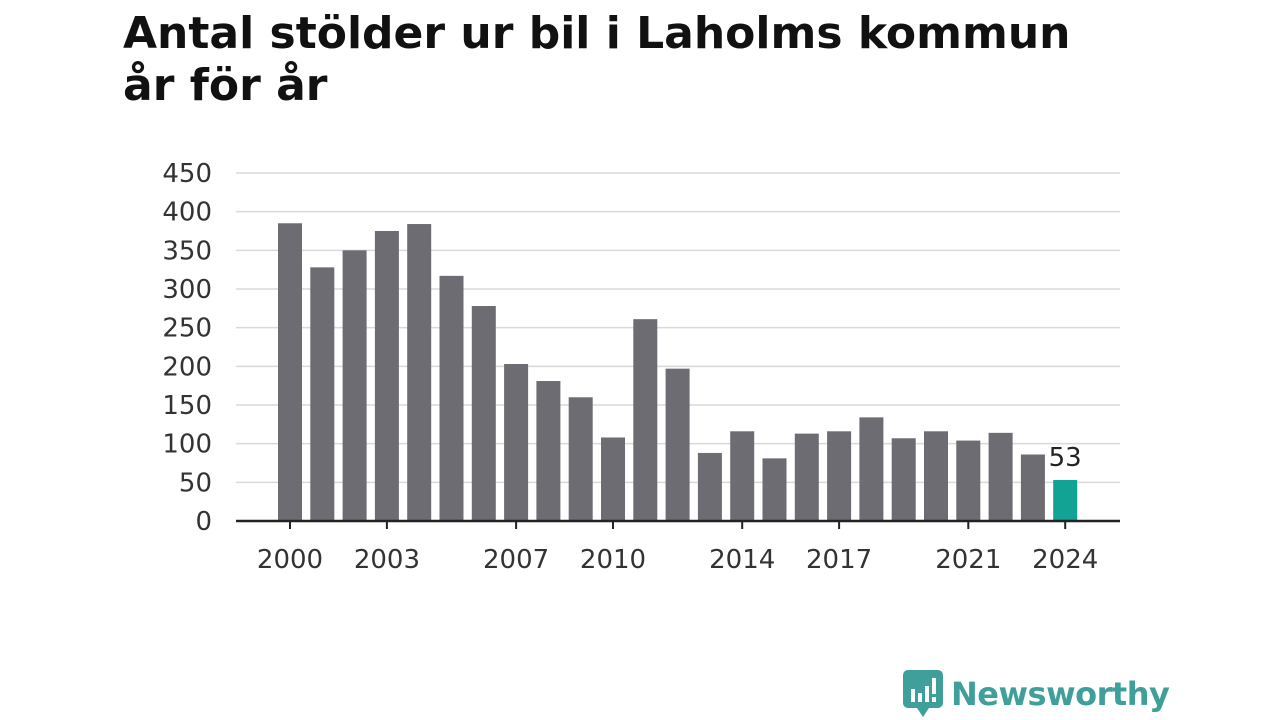 The height and width of the screenshot is (720, 1280). What do you see at coordinates (187, 251) in the screenshot?
I see `y-tick-label: 350` at bounding box center [187, 251].